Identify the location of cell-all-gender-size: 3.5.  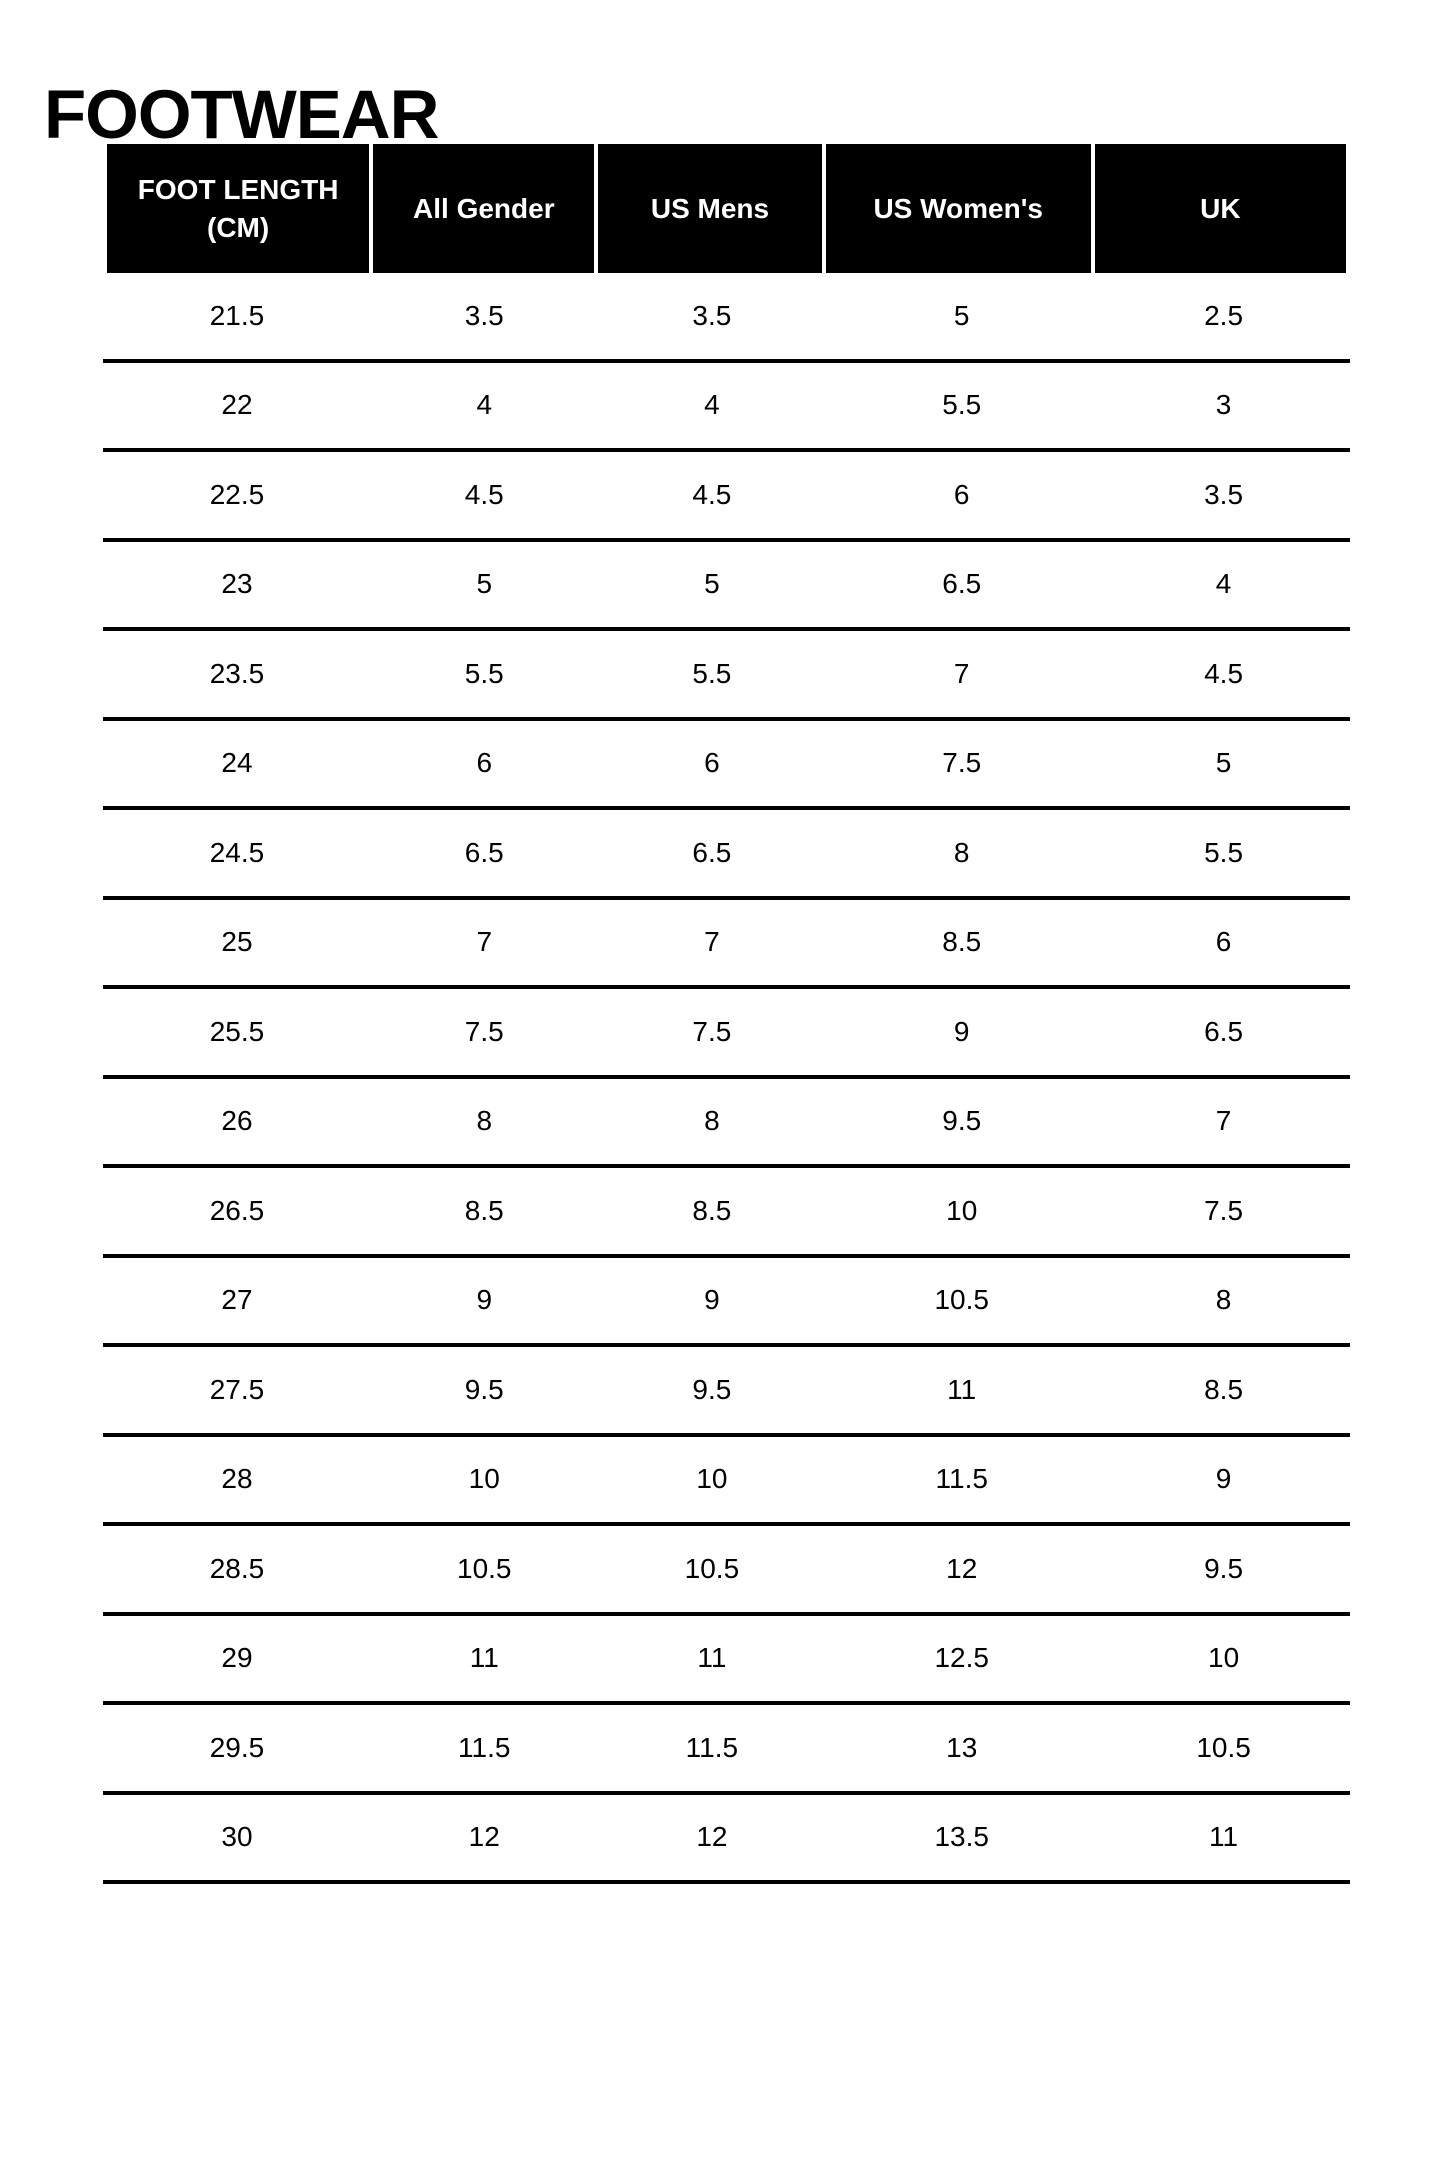
(484, 315).